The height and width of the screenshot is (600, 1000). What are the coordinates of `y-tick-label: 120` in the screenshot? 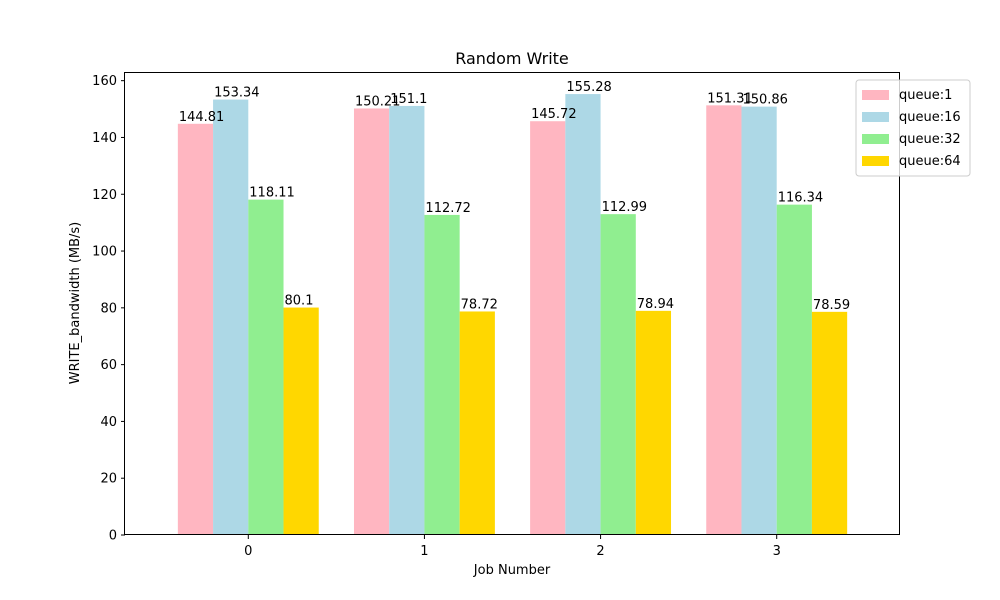 It's located at (104, 195).